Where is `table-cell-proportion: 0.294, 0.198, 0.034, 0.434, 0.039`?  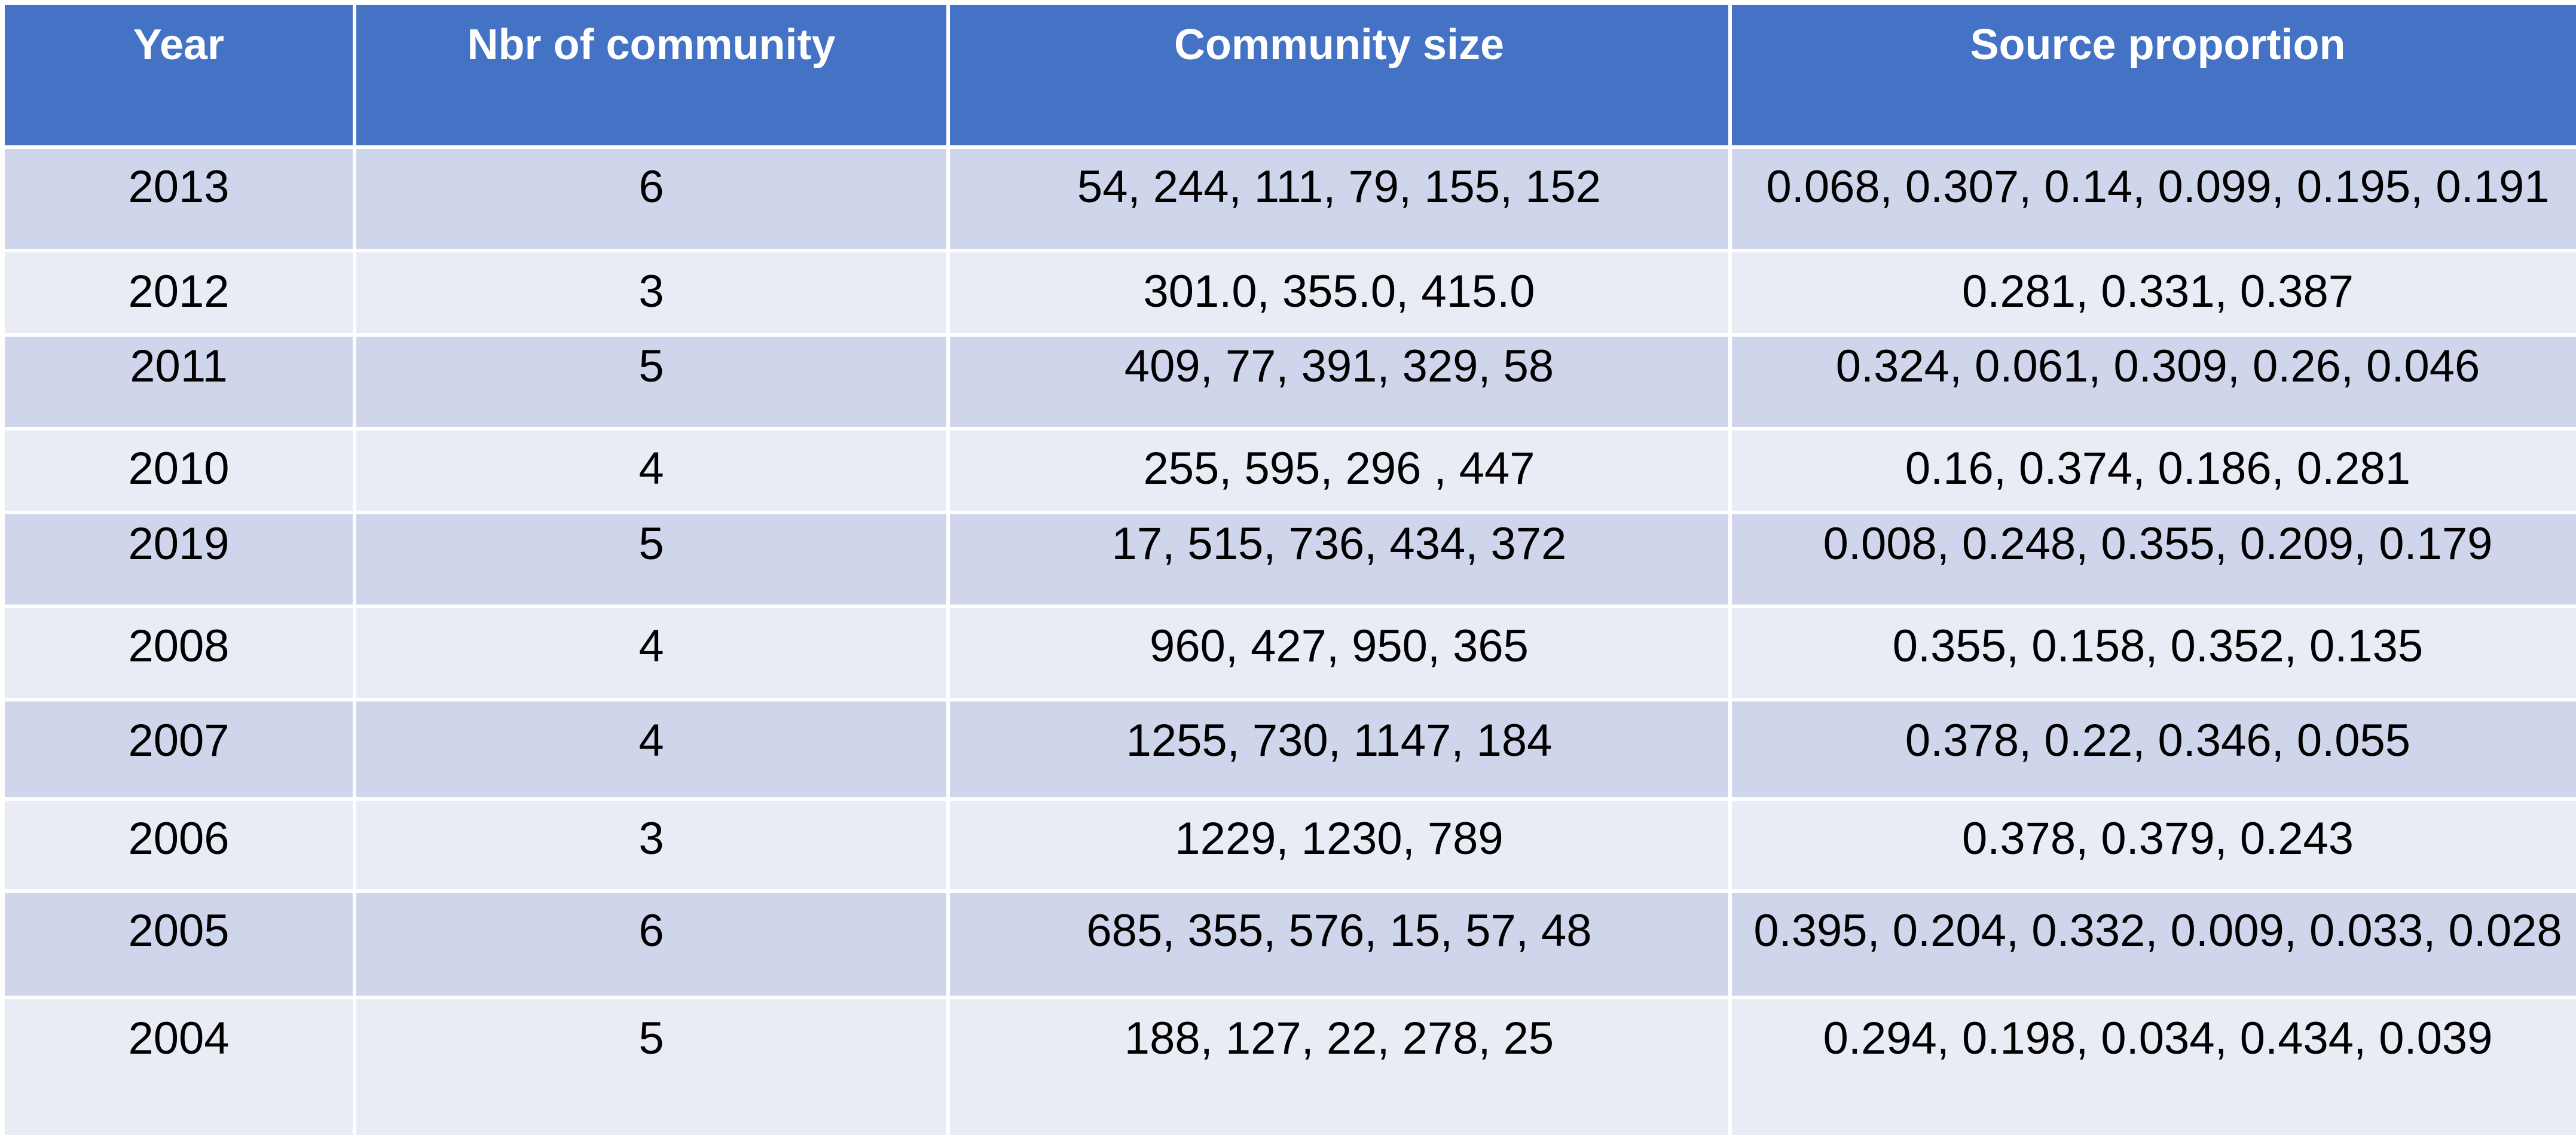
table-cell-proportion: 0.294, 0.198, 0.034, 0.434, 0.039 is located at coordinates (2154, 1067).